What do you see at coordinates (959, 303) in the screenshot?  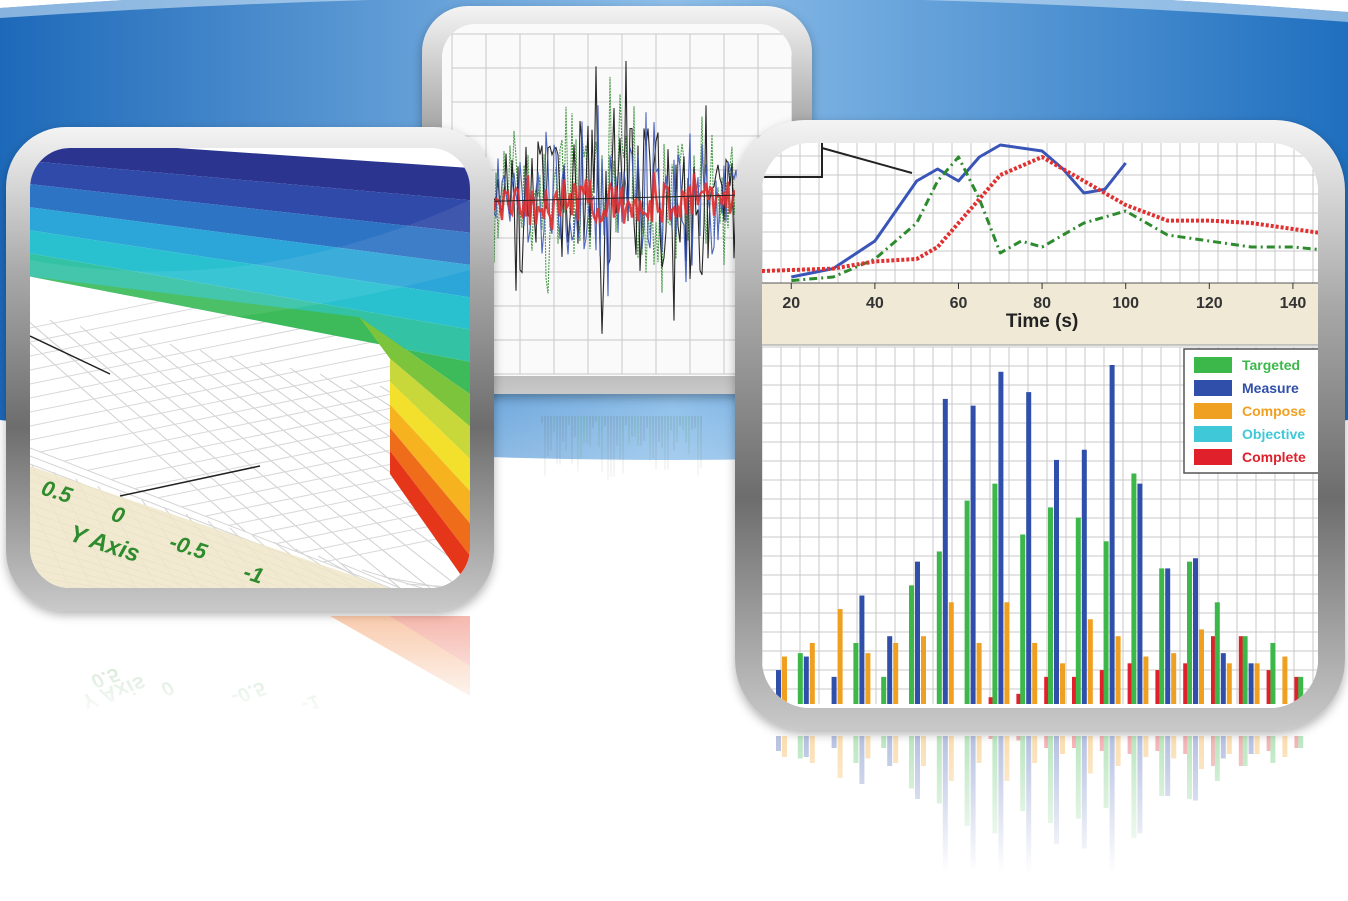 I see `x-tick-label: 60` at bounding box center [959, 303].